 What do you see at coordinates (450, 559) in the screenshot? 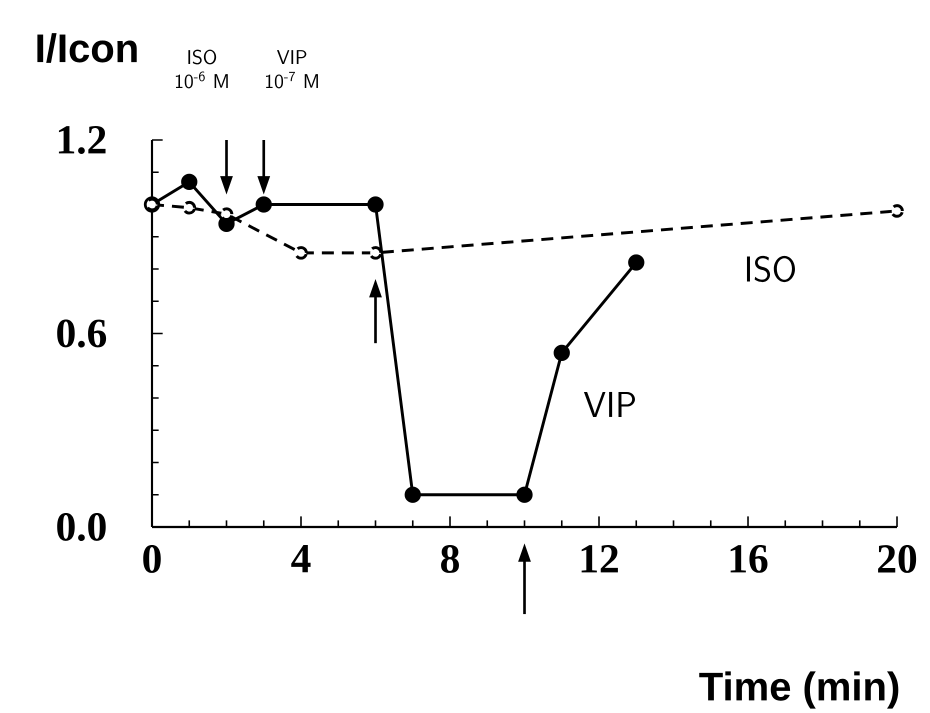
I see `x-tick-label: 8` at bounding box center [450, 559].